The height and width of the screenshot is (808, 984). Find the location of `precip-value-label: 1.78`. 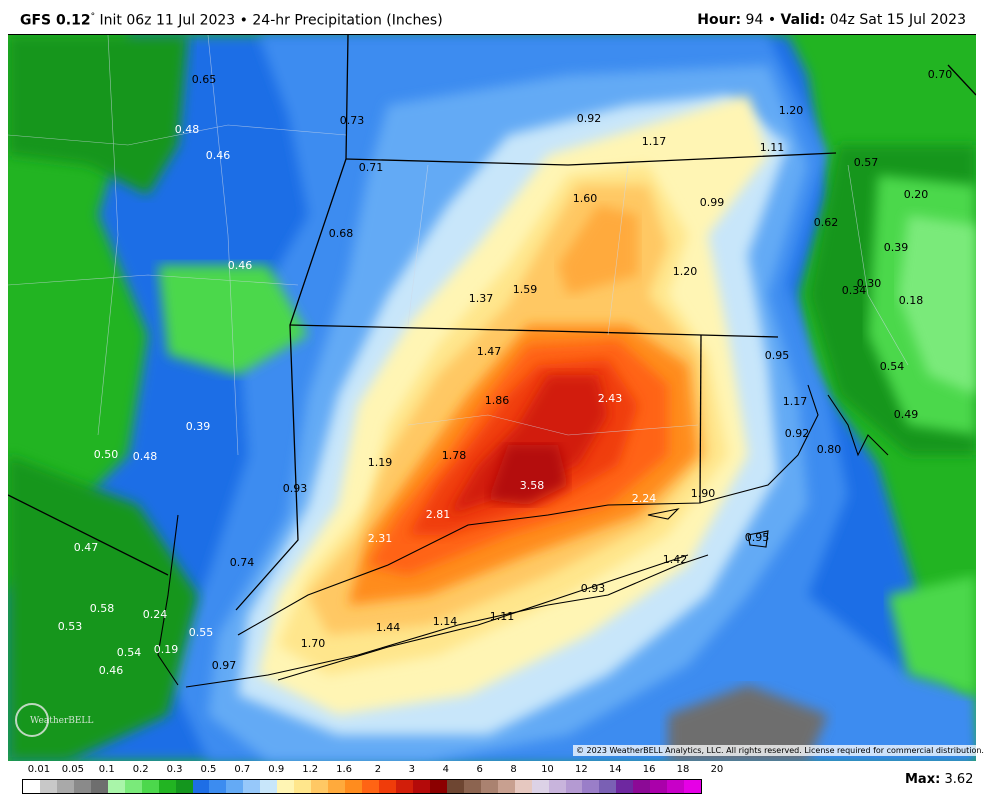

precip-value-label: 1.78 is located at coordinates (454, 455).